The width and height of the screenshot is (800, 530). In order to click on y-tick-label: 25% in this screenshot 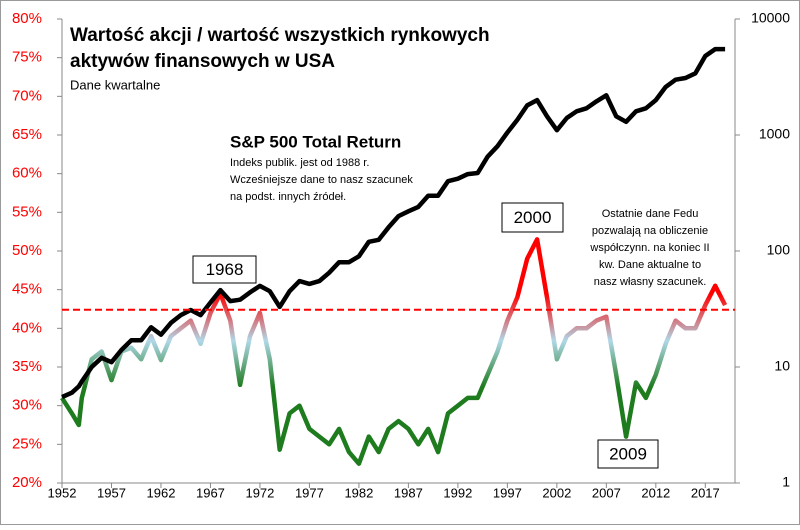, I will do `click(27, 443)`.